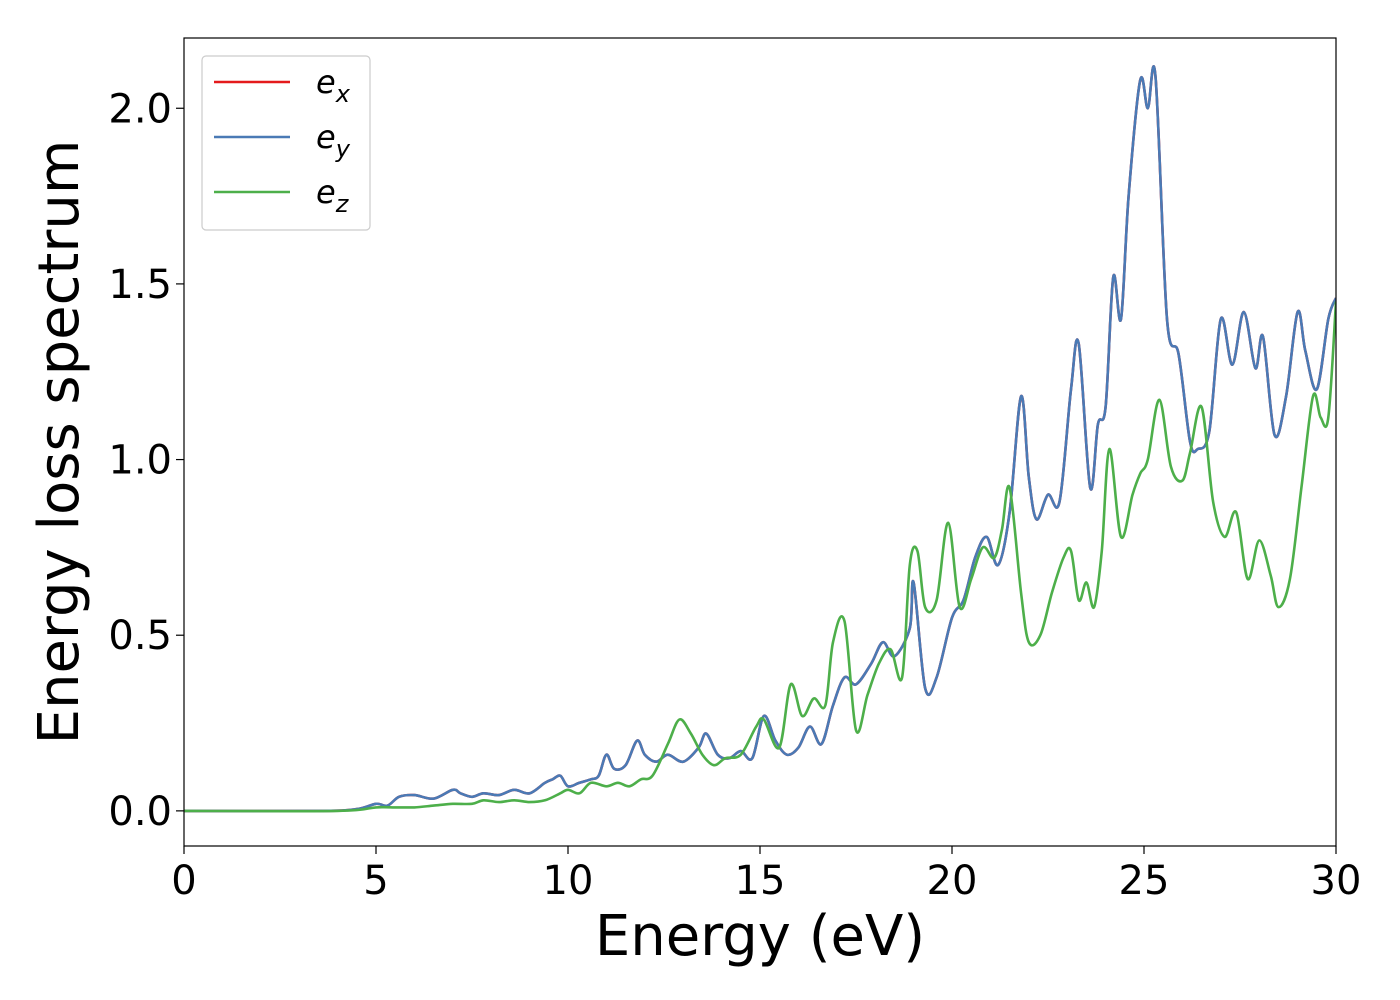  I want to click on y-axis-label: Energy loss spectrum, so click(59, 442).